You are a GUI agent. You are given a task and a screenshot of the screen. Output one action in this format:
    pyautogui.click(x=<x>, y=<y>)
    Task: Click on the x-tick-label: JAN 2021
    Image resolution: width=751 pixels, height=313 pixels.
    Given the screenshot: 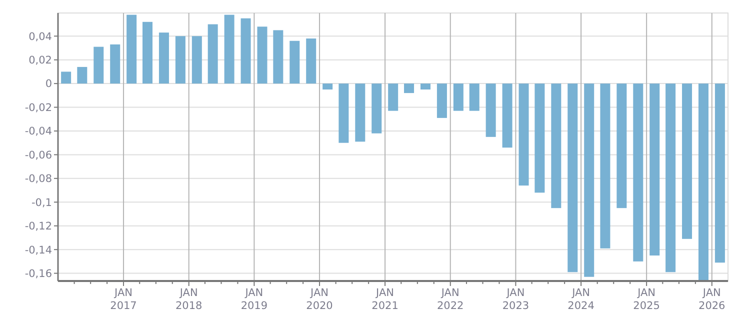 What is the action you would take?
    pyautogui.click(x=385, y=299)
    